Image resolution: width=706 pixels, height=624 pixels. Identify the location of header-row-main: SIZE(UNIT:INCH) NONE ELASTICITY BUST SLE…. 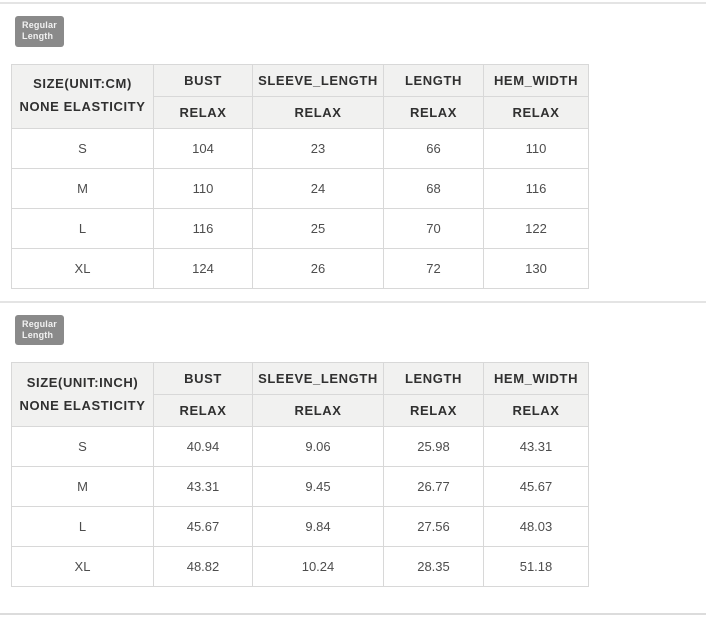
(300, 394).